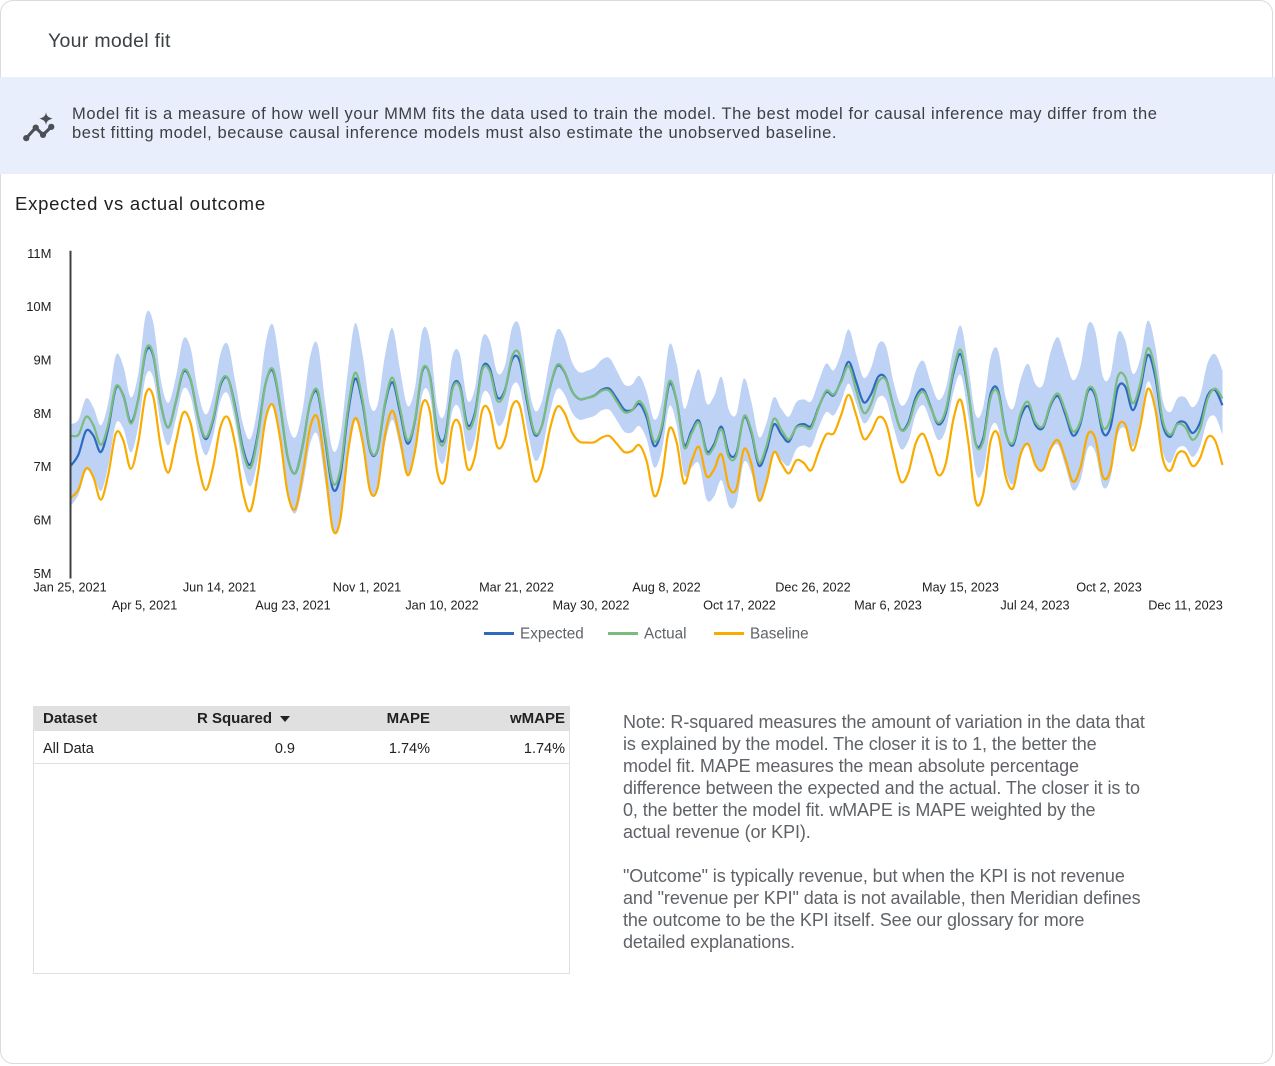 The height and width of the screenshot is (1066, 1275). What do you see at coordinates (960, 588) in the screenshot?
I see `svg-text: May 15, 2023` at bounding box center [960, 588].